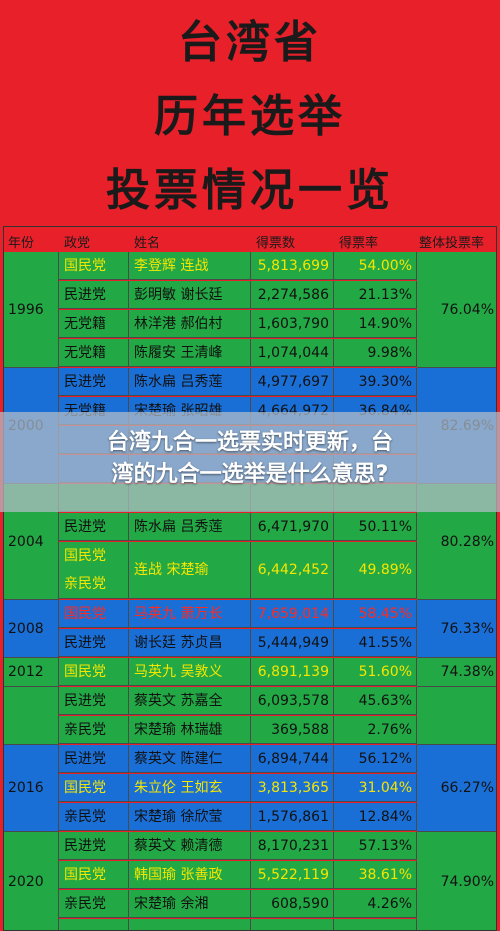  Describe the element at coordinates (190, 295) in the screenshot. I see `candidate-cell: 彭明敏 谢长廷` at that location.